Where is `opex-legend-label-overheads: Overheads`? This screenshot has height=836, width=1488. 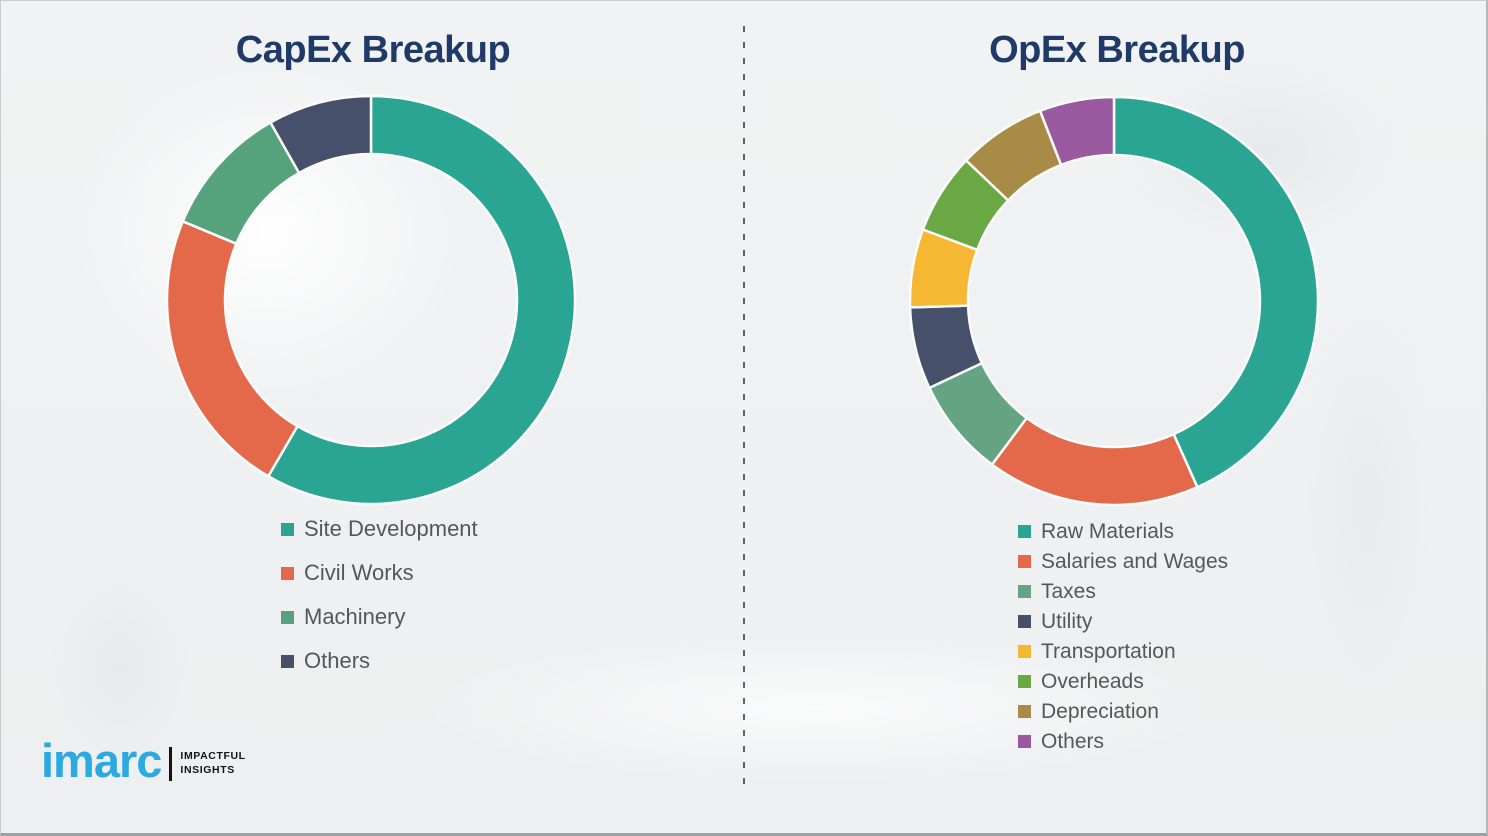
opex-legend-label-overheads: Overheads is located at coordinates (1092, 681).